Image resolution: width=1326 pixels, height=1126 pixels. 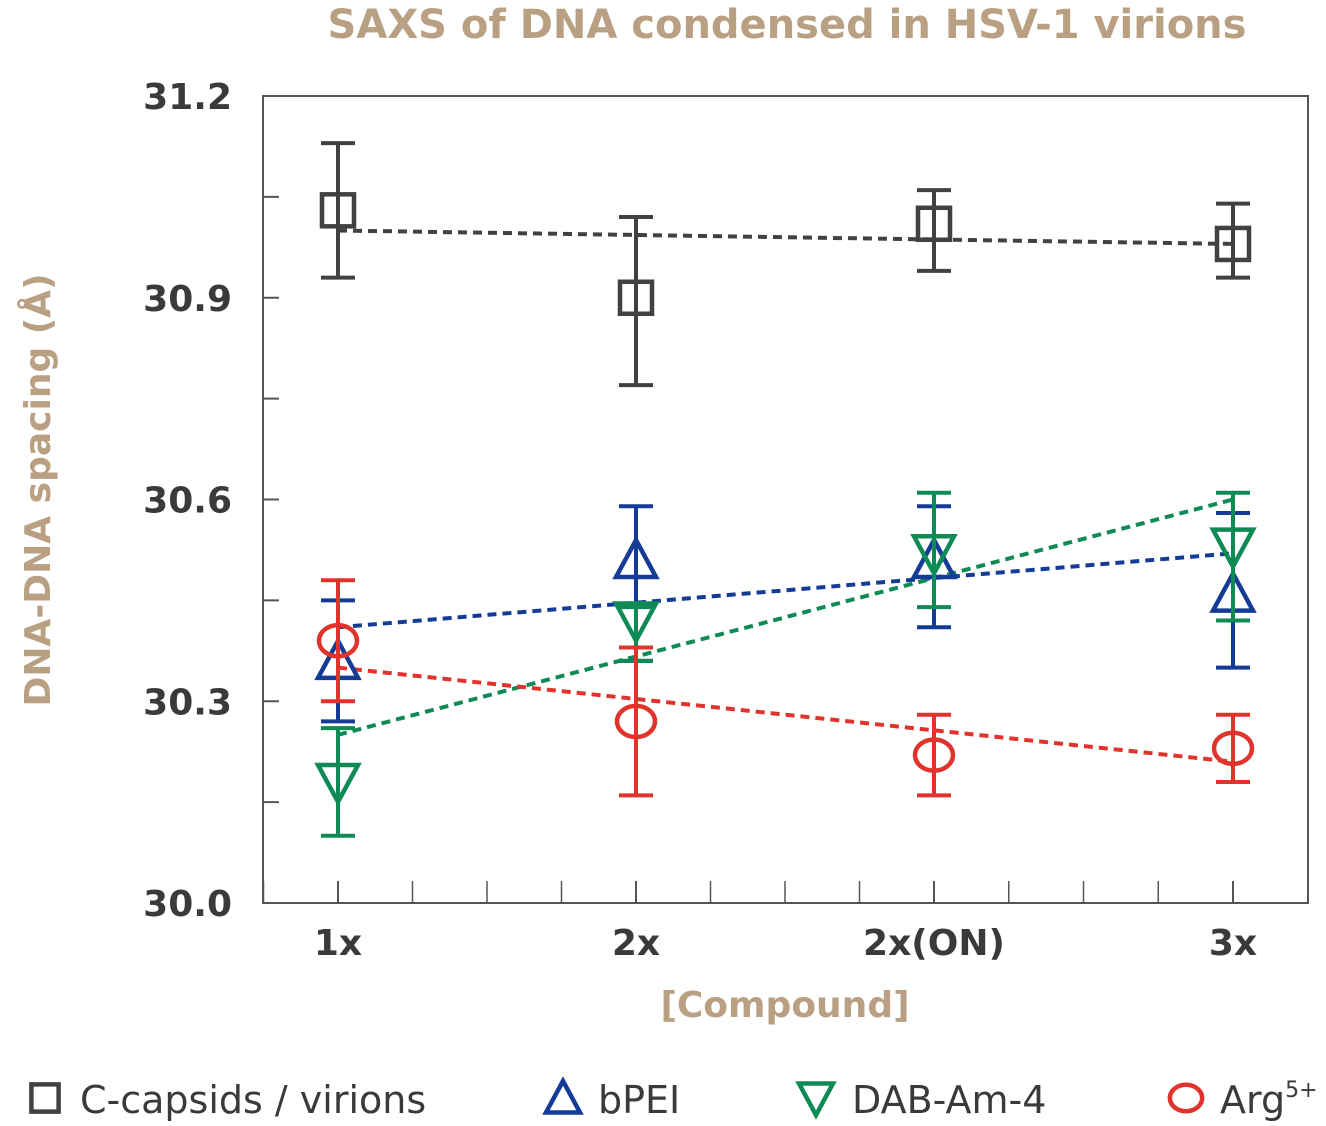 I want to click on x-tick-label: 2x, so click(x=636, y=943).